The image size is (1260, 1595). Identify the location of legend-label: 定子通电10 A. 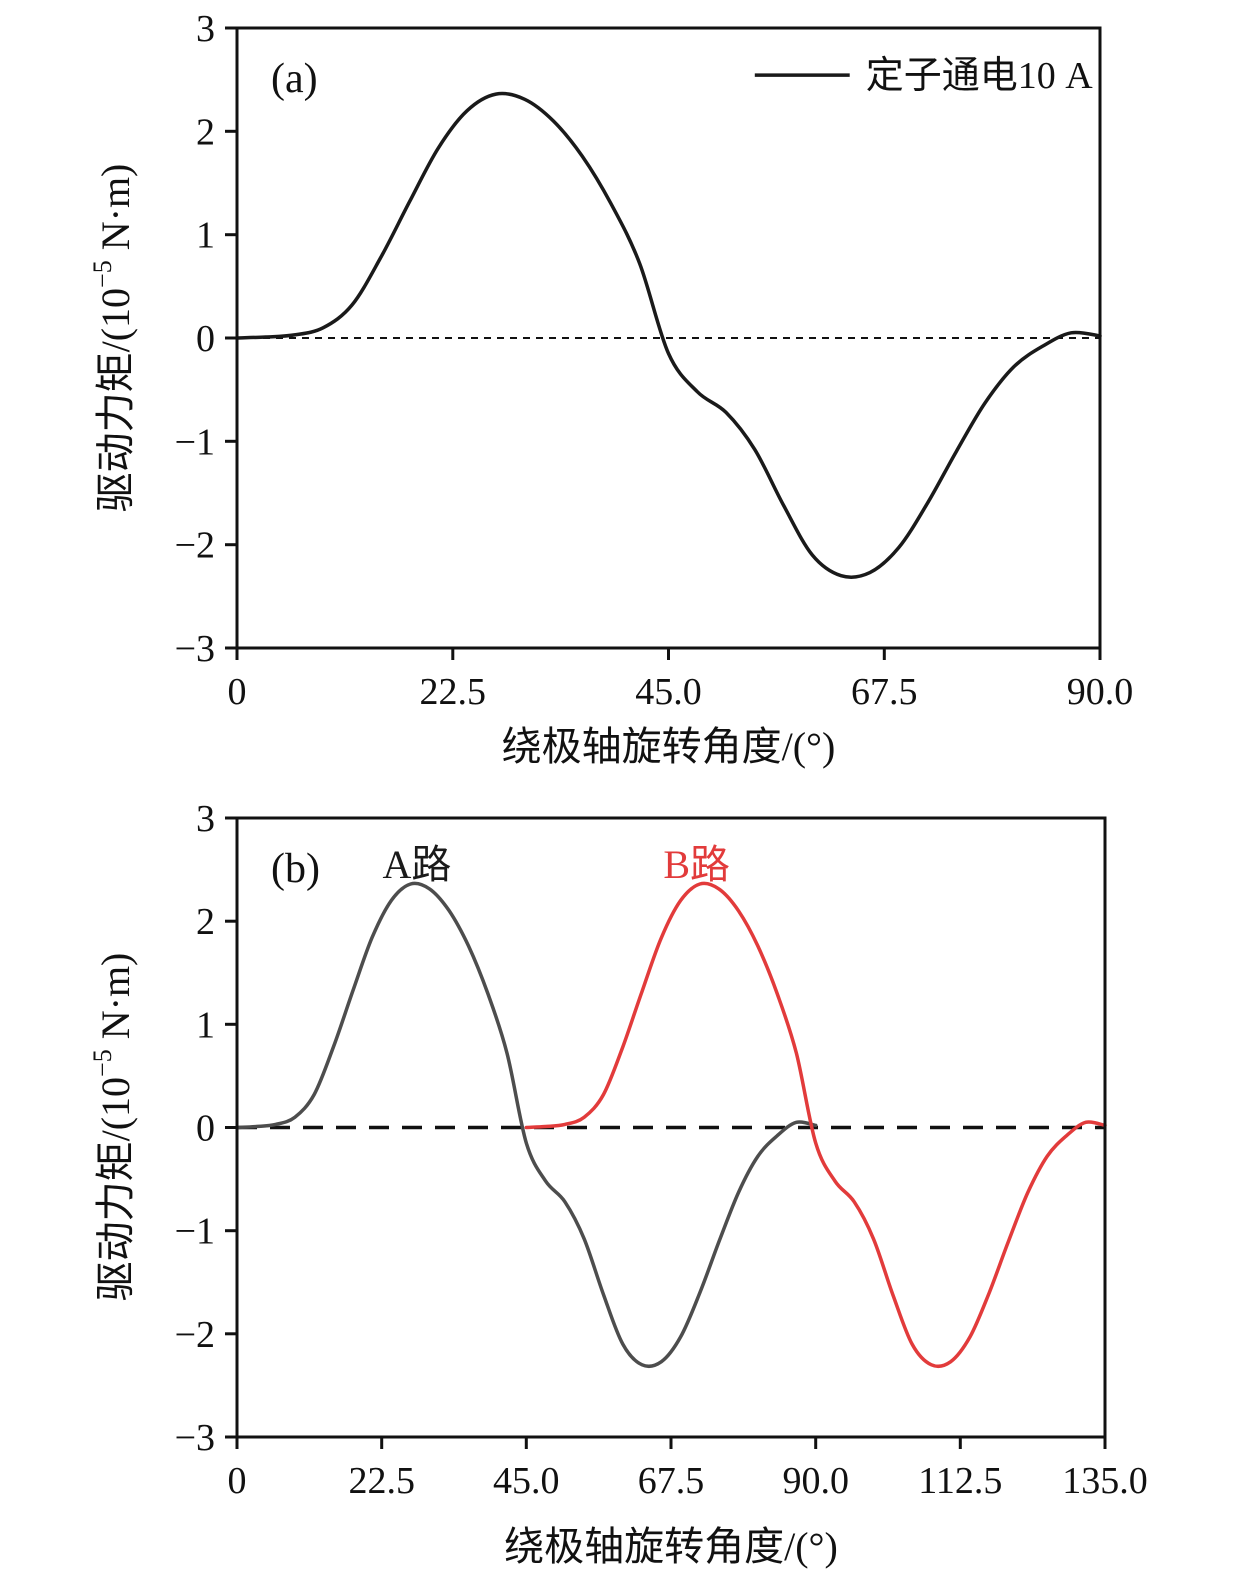
(980, 76).